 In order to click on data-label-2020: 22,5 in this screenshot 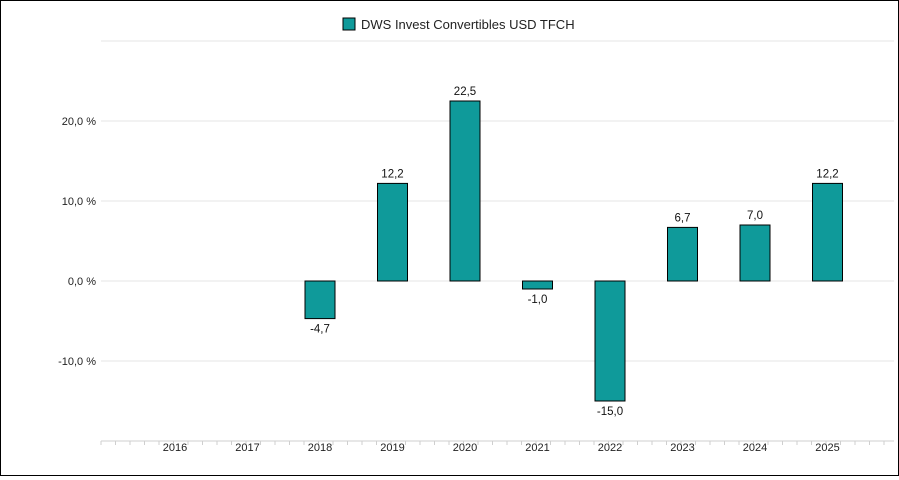, I will do `click(465, 92)`.